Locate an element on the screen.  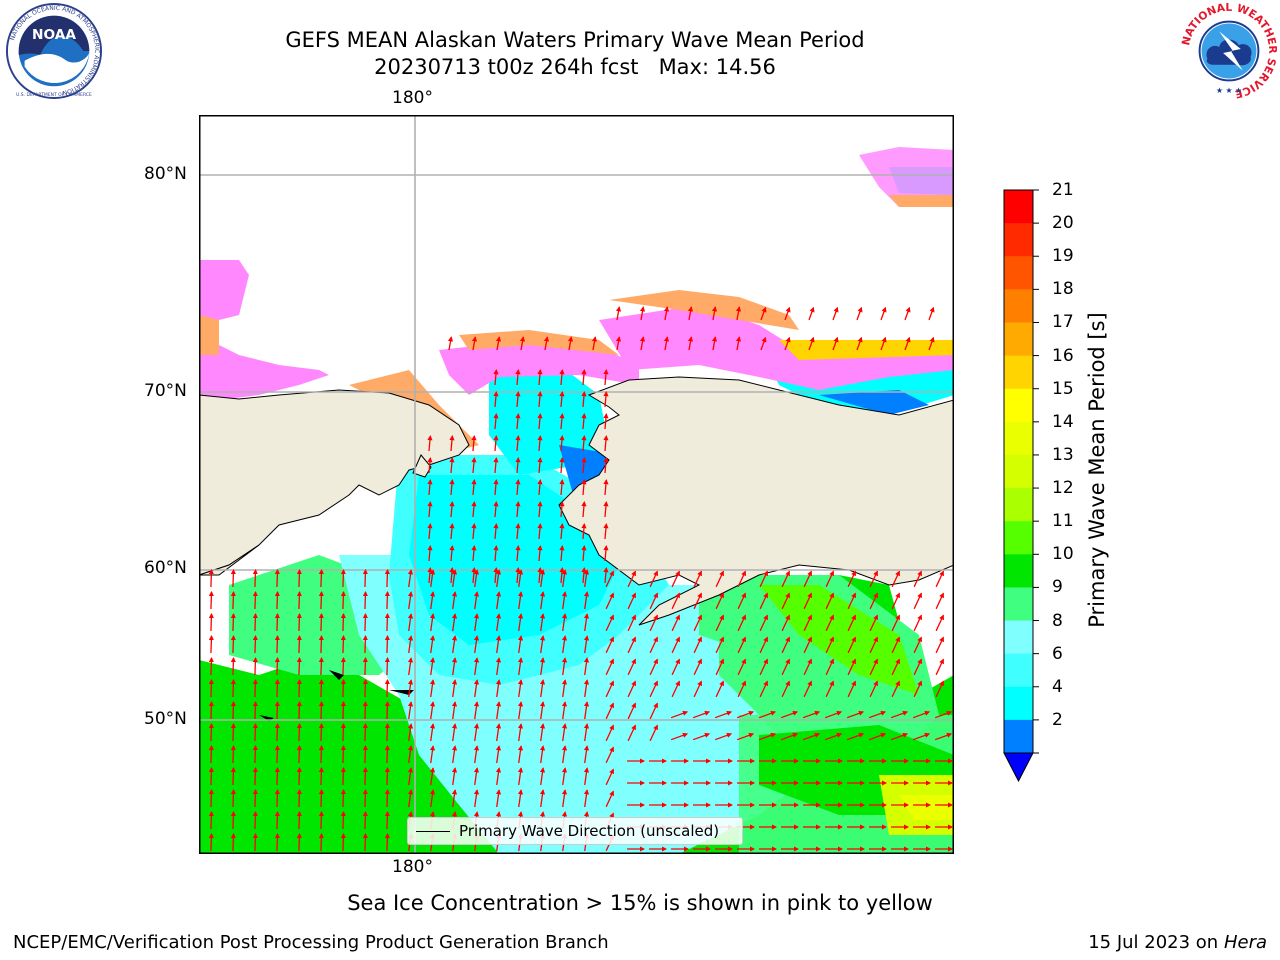
longitude-label-bottom: 180° is located at coordinates (412, 867).